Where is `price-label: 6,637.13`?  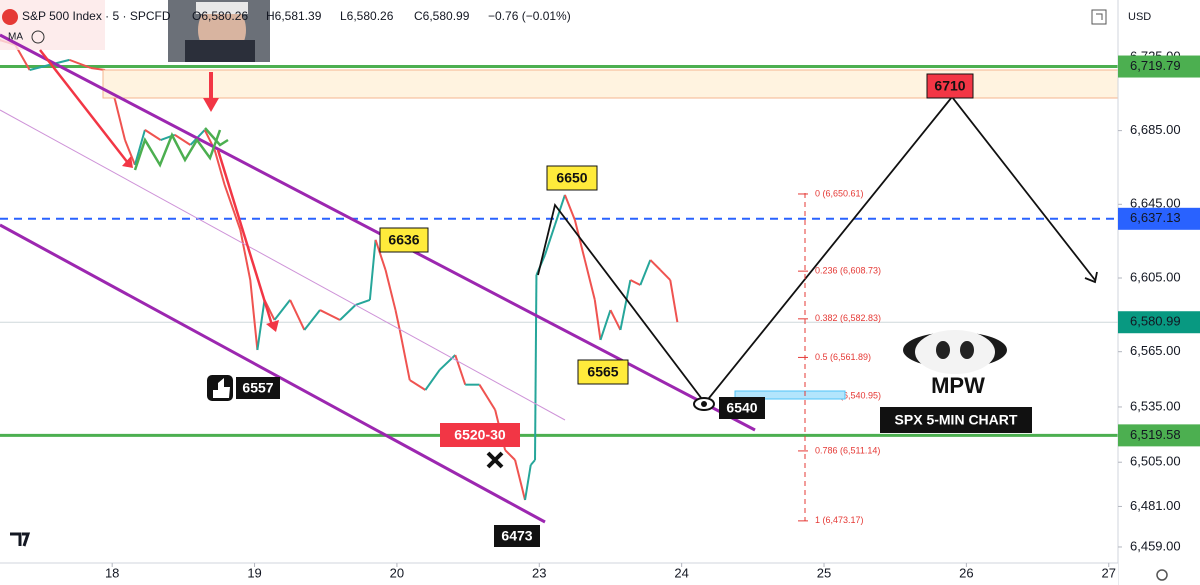
price-label: 6,637.13 is located at coordinates (1155, 217).